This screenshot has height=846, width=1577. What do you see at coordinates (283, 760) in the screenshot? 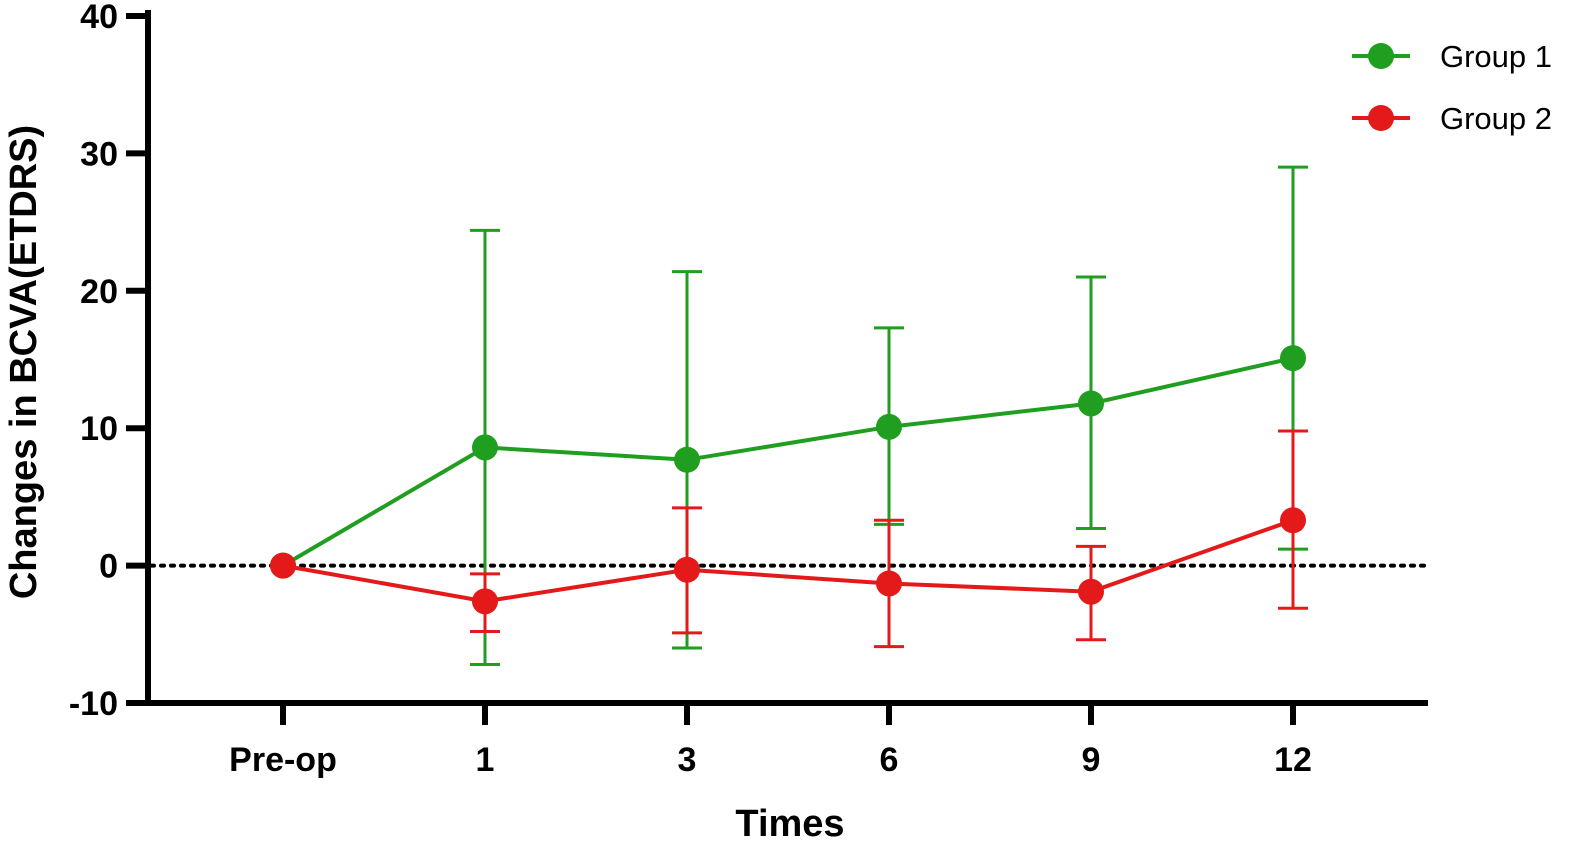
I see `x-tick-label: Pre-op` at bounding box center [283, 760].